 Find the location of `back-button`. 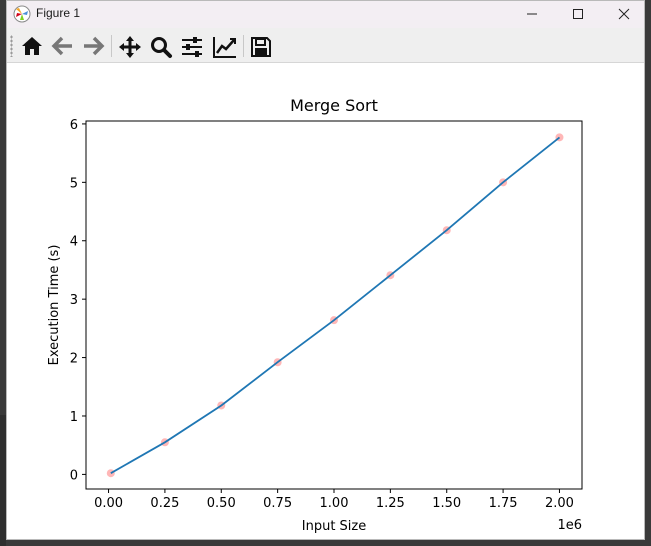

back-button is located at coordinates (63, 46).